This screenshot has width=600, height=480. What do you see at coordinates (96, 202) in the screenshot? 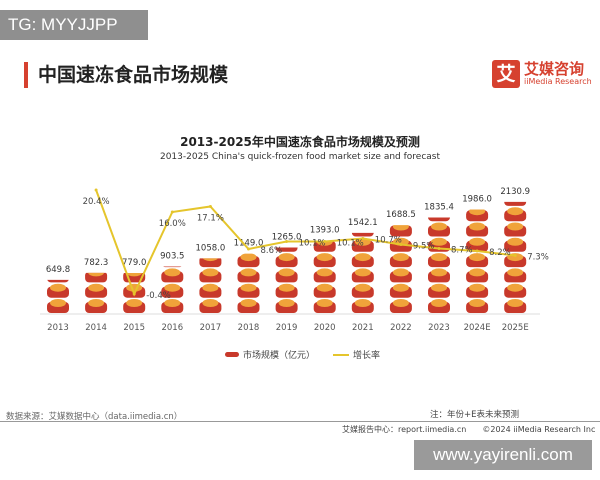
I see `growth-label: 20.4%` at bounding box center [96, 202].